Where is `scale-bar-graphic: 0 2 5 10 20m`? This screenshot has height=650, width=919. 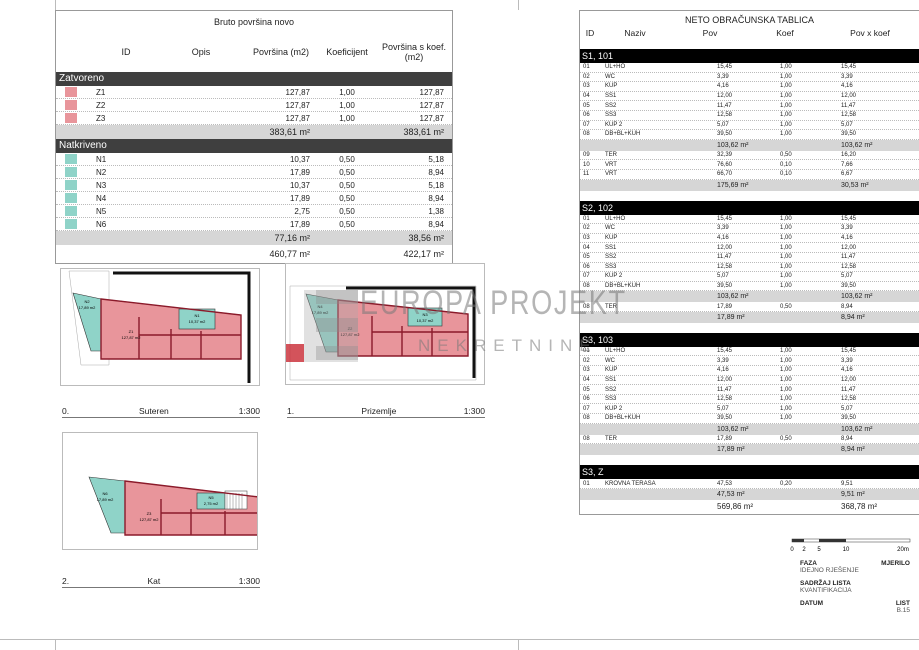 scale-bar-graphic: 0 2 5 10 20m is located at coordinates (850, 545).